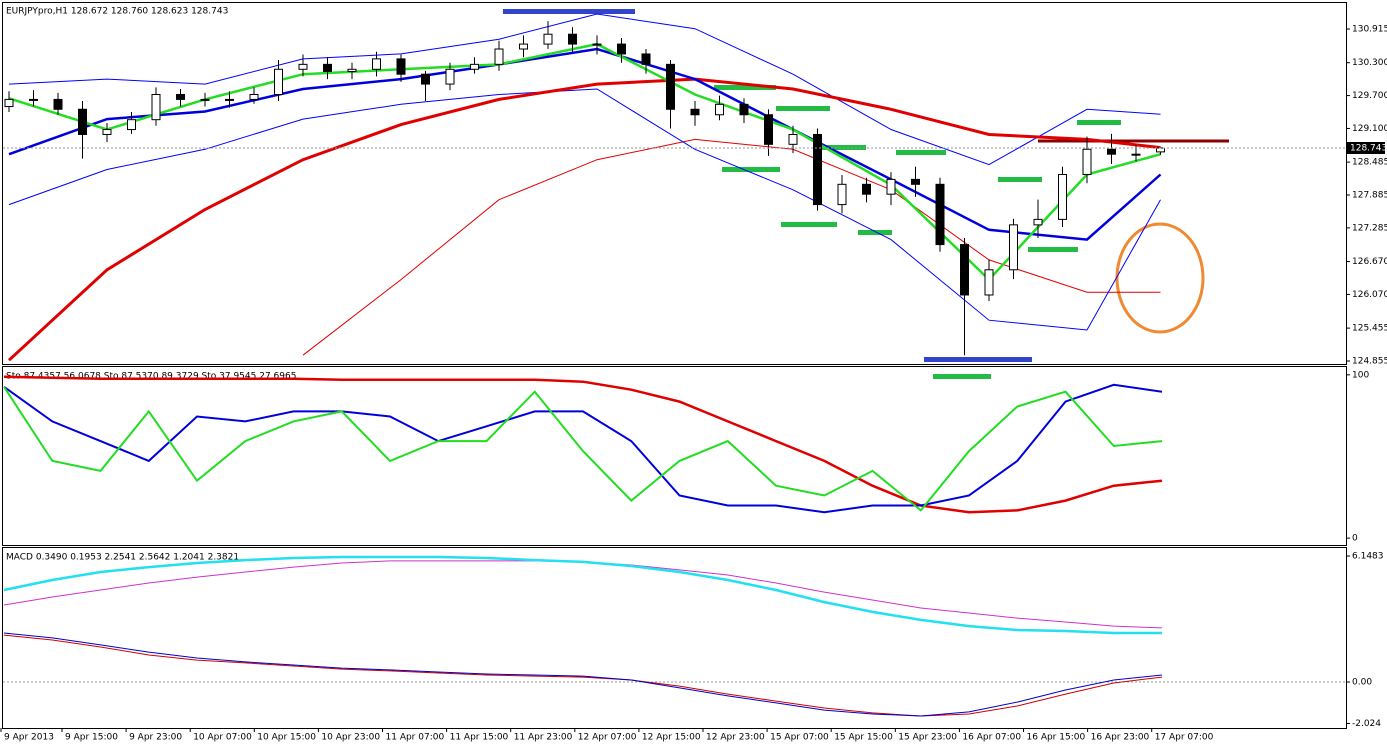  What do you see at coordinates (286, 738) in the screenshot?
I see `x-tick-label: 10 Apr 15:00` at bounding box center [286, 738].